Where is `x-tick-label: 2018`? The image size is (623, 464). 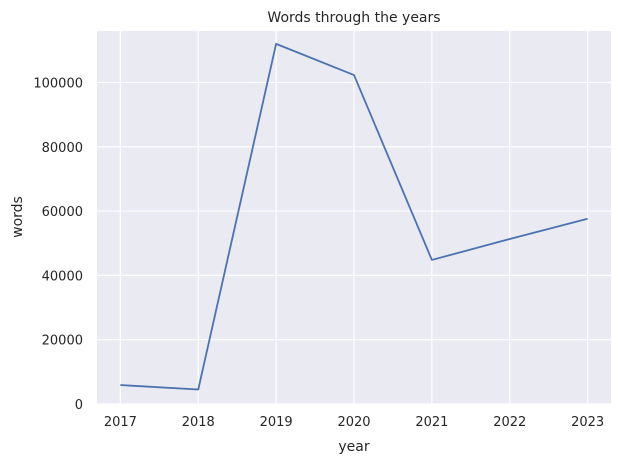
x-tick-label: 2018 is located at coordinates (198, 422).